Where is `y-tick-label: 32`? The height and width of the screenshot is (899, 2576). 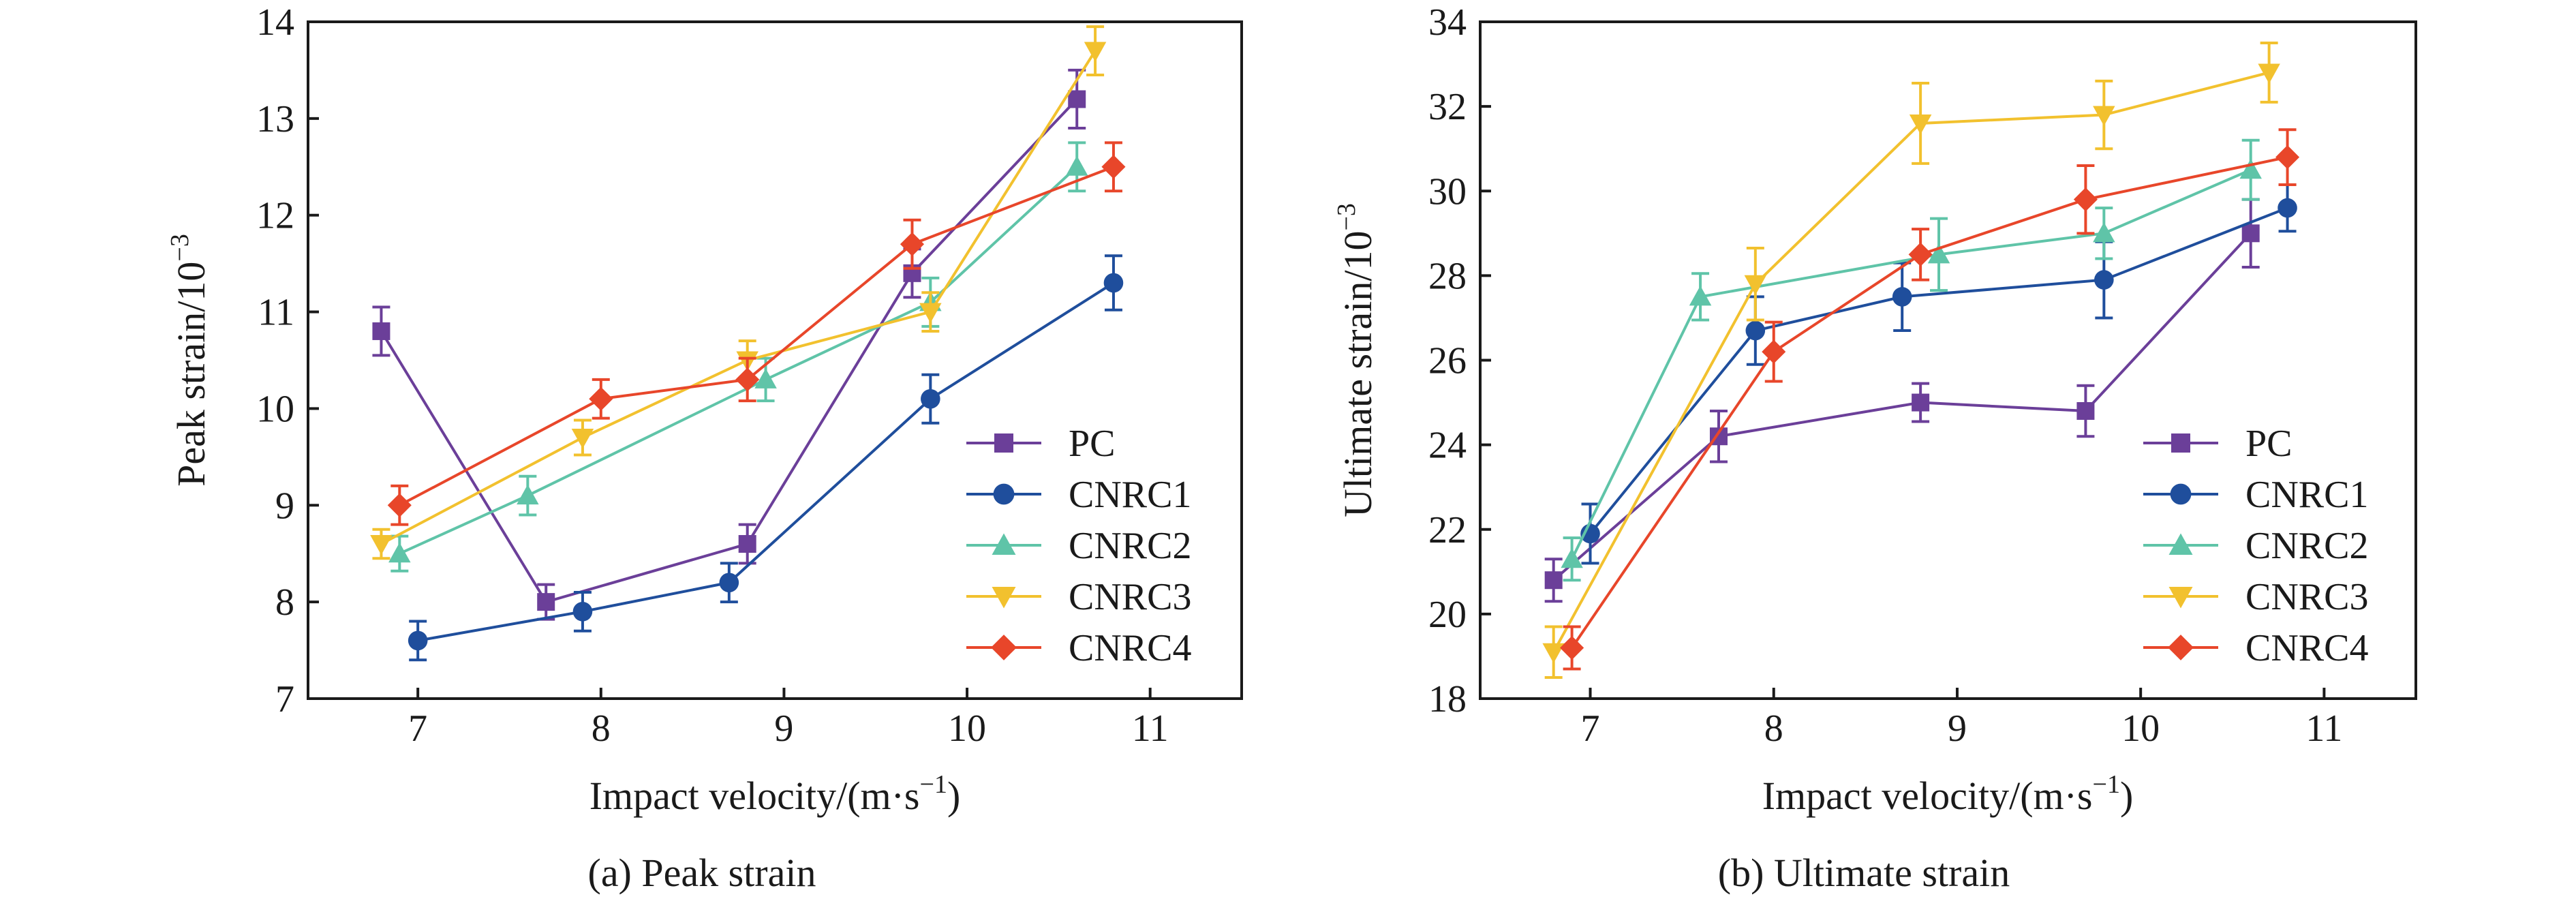
y-tick-label: 32 is located at coordinates (1448, 107).